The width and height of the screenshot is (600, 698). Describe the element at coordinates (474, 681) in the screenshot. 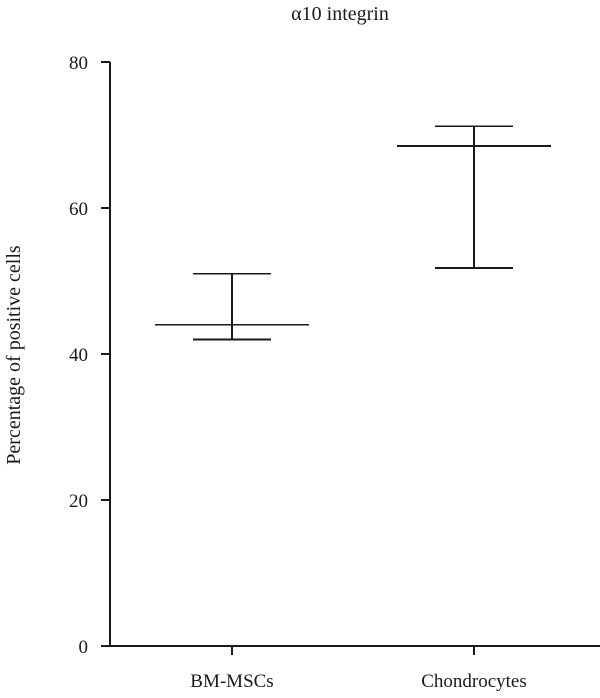

I see `x-tick-label: Chondrocytes` at that location.